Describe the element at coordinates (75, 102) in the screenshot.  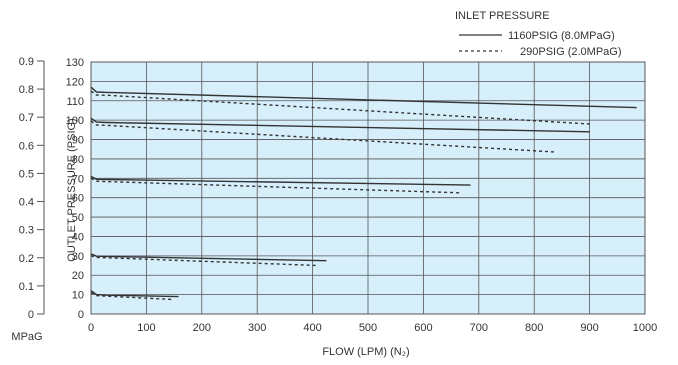
I see `y-tick-label: 110` at that location.